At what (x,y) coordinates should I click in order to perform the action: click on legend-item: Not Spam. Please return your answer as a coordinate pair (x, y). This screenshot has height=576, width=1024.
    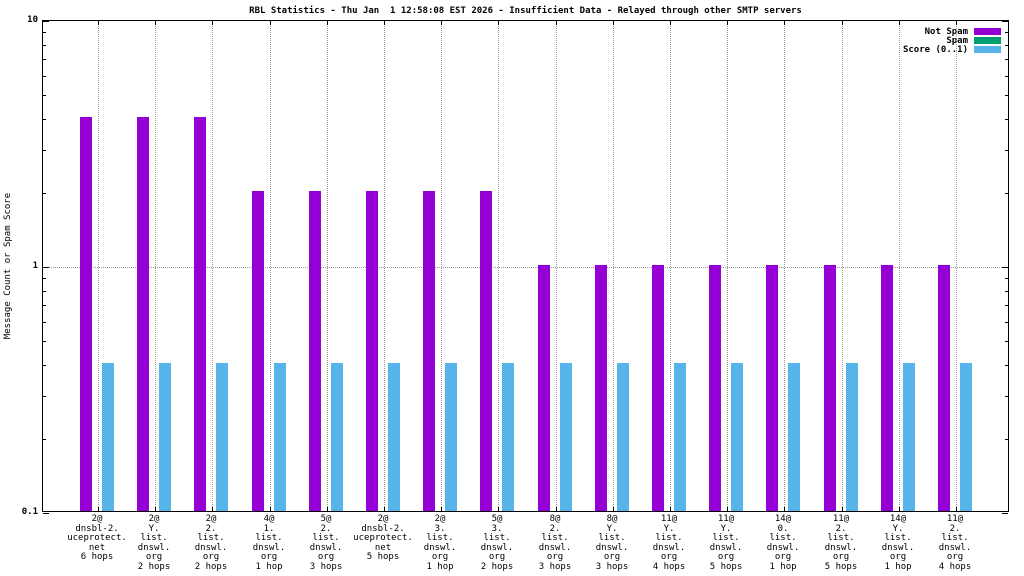
    Looking at the image, I should click on (952, 31).